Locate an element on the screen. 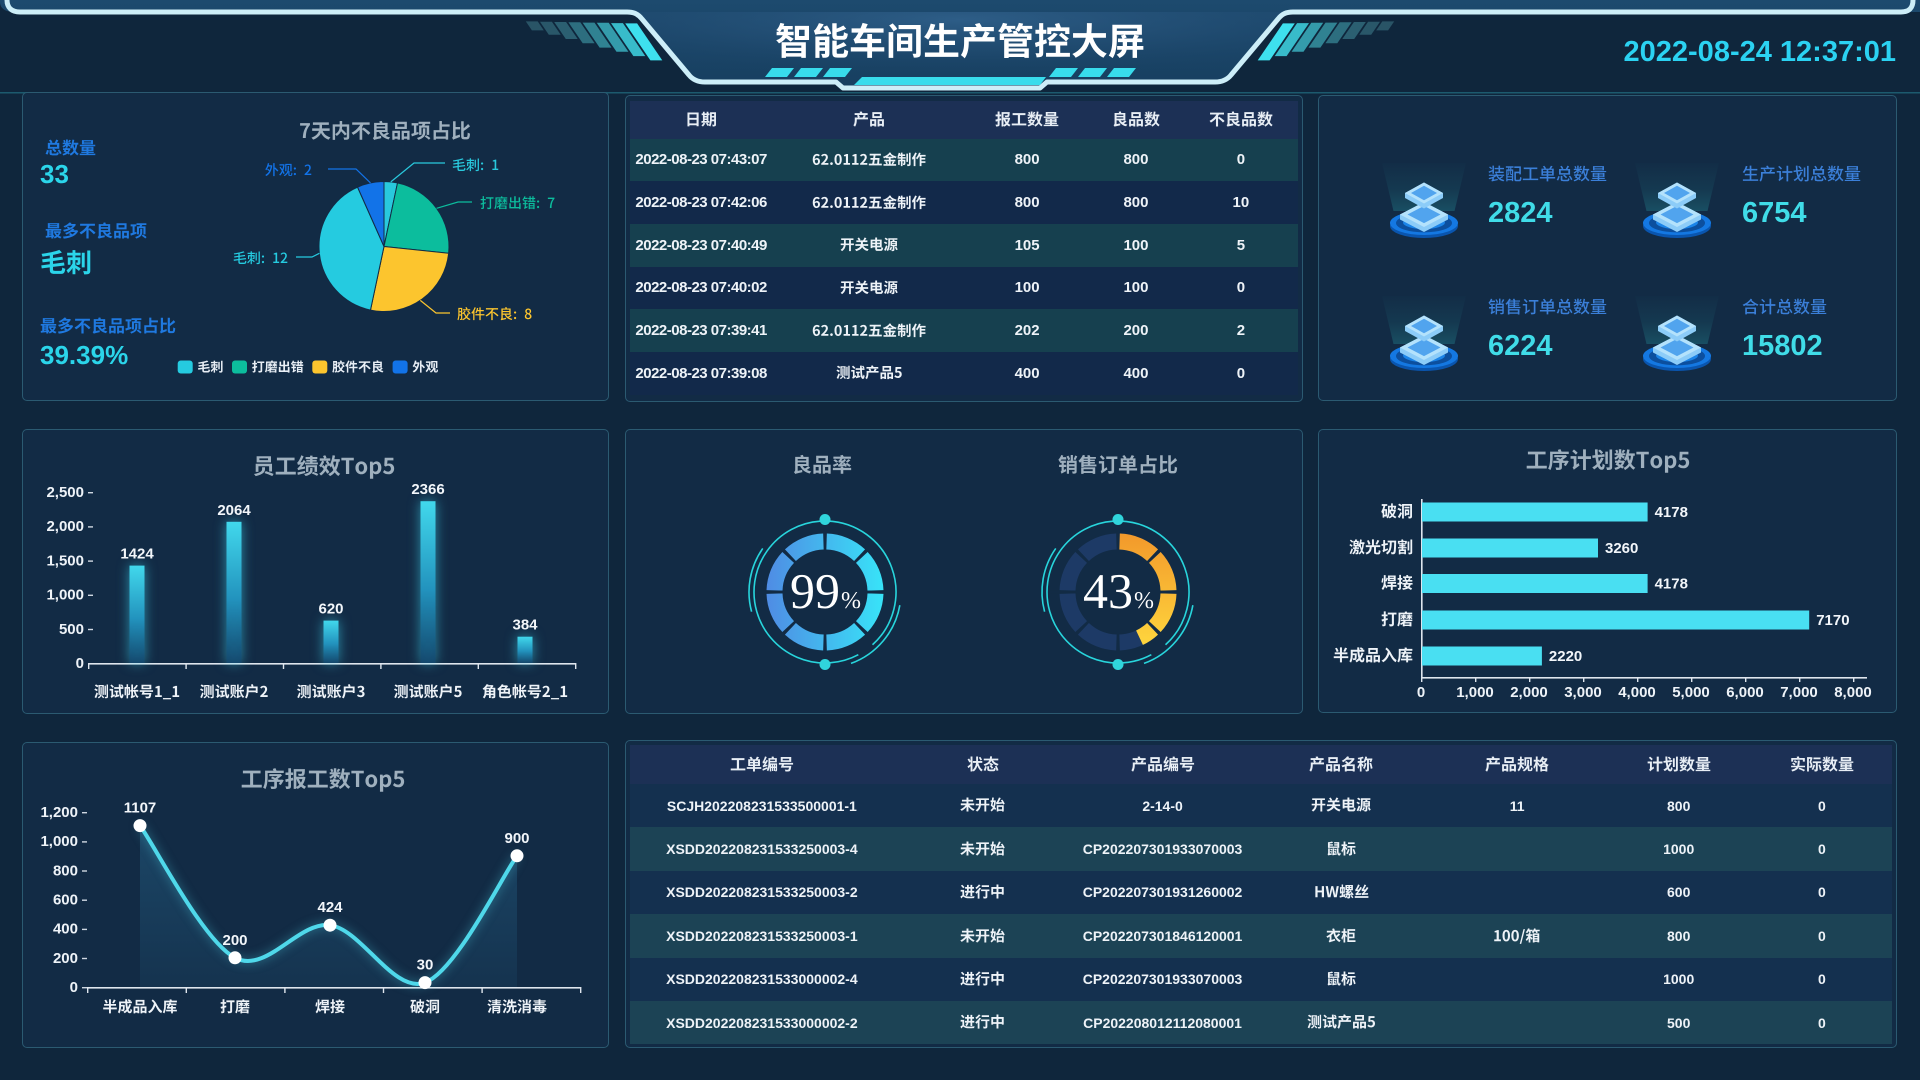 The image size is (1920, 1080). svg-text: 33 is located at coordinates (54, 174).